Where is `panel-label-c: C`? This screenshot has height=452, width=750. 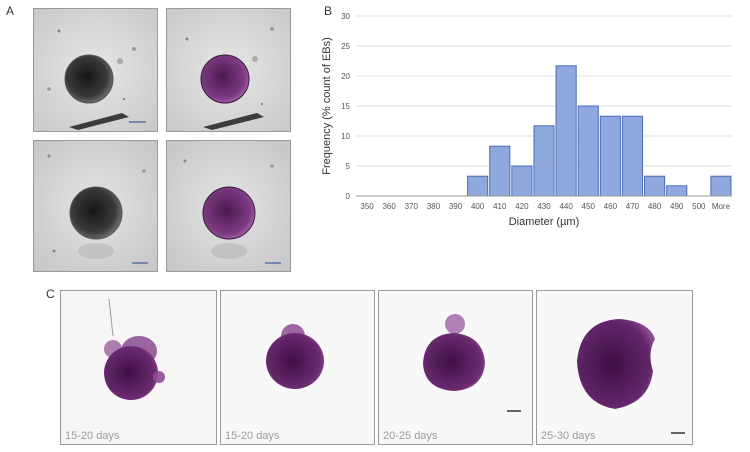 panel-label-c: C is located at coordinates (50, 294).